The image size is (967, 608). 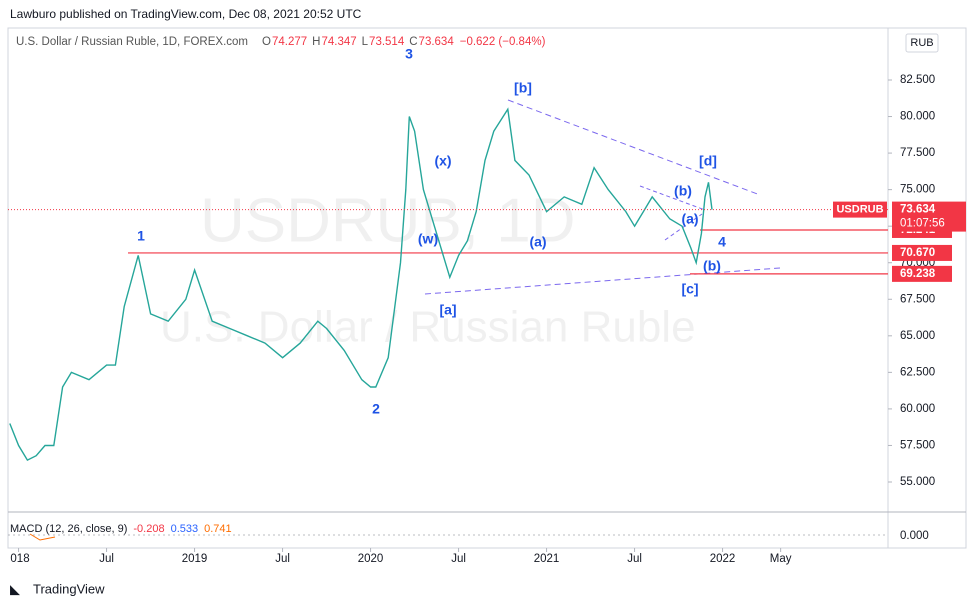 What do you see at coordinates (15, 588) in the screenshot?
I see `logo-mark: ◣` at bounding box center [15, 588].